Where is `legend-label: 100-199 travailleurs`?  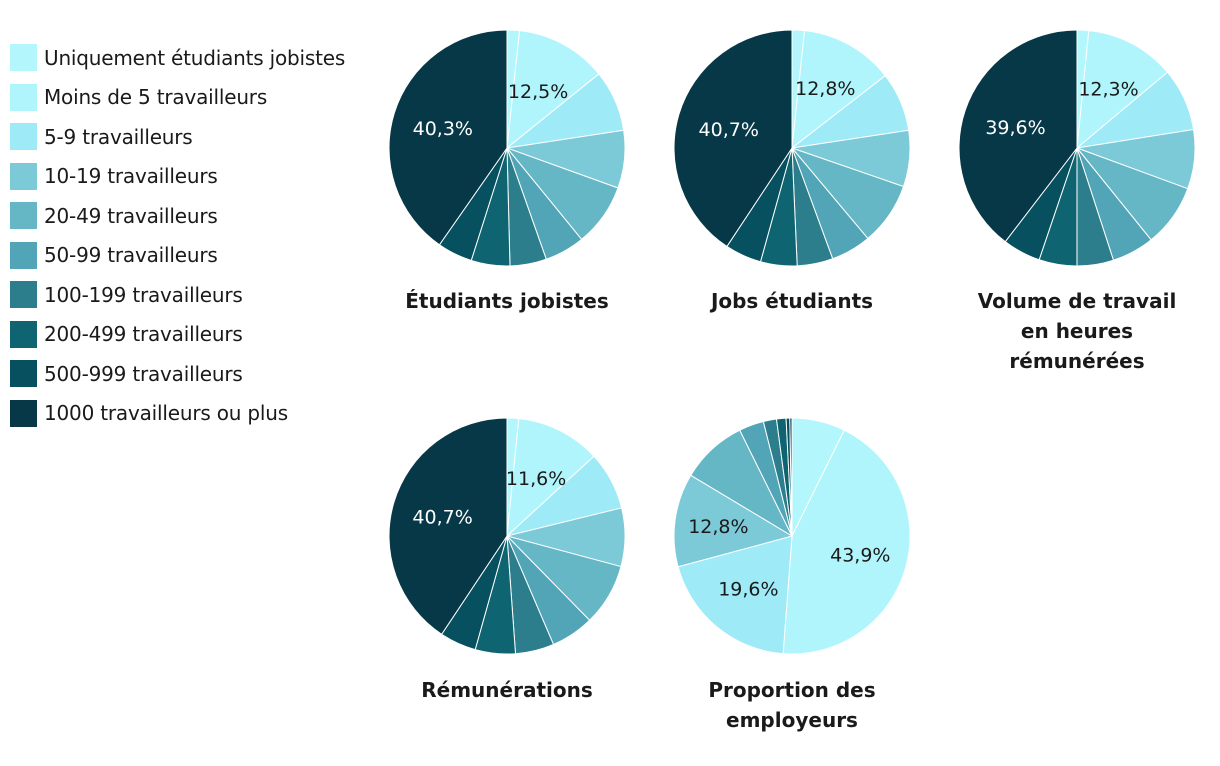 legend-label: 100-199 travailleurs is located at coordinates (143, 294).